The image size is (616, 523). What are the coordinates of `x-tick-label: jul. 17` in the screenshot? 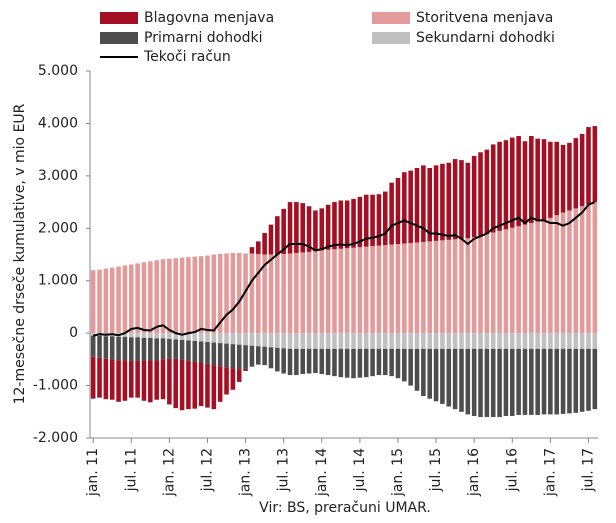 It's located at (588, 470).